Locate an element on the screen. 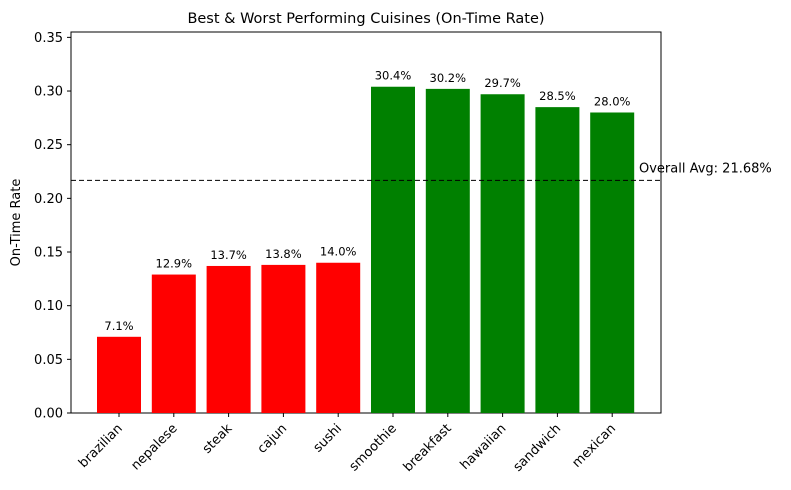 The width and height of the screenshot is (791, 490). bar-breakfast is located at coordinates (447, 251).